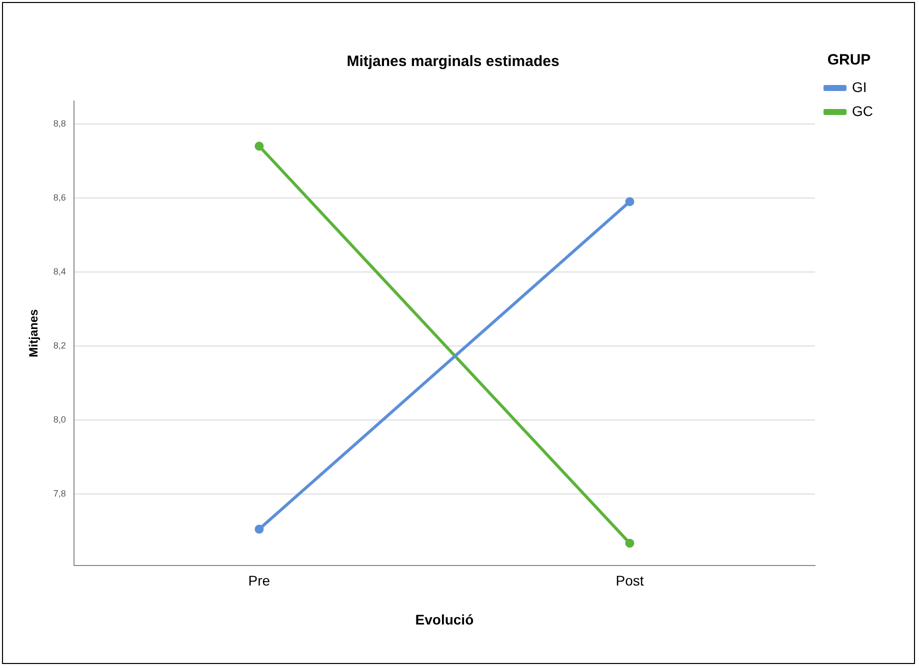 This screenshot has height=668, width=919. What do you see at coordinates (59, 197) in the screenshot?
I see `y-tick-label: 8,6` at bounding box center [59, 197].